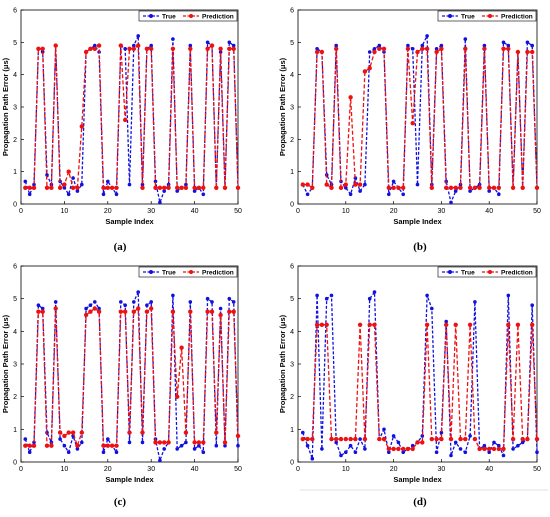 The image size is (550, 517). I want to click on y-tick-label: 4, so click(292, 332).